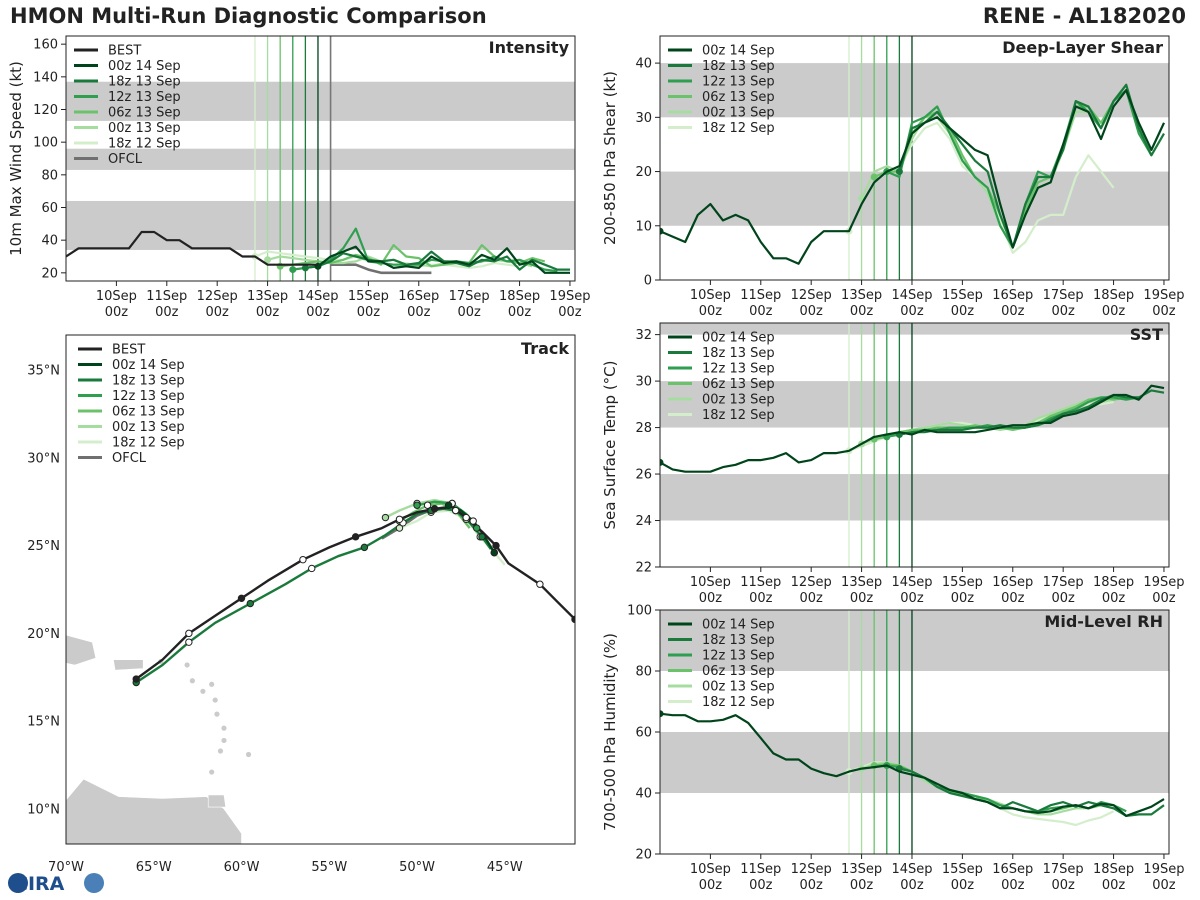 This screenshot has height=900, width=1200. I want to click on rh-xtick-label: 15Sep, so click(962, 869).